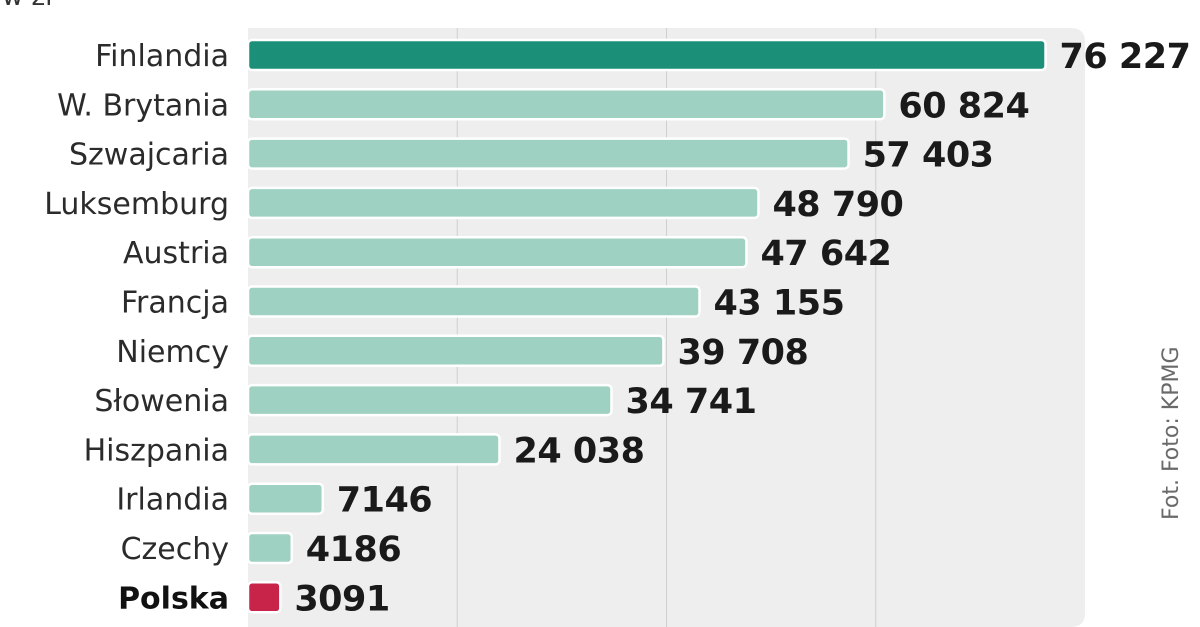 The height and width of the screenshot is (627, 1200). Describe the element at coordinates (353, 550) in the screenshot. I see `value-label: 4186` at that location.